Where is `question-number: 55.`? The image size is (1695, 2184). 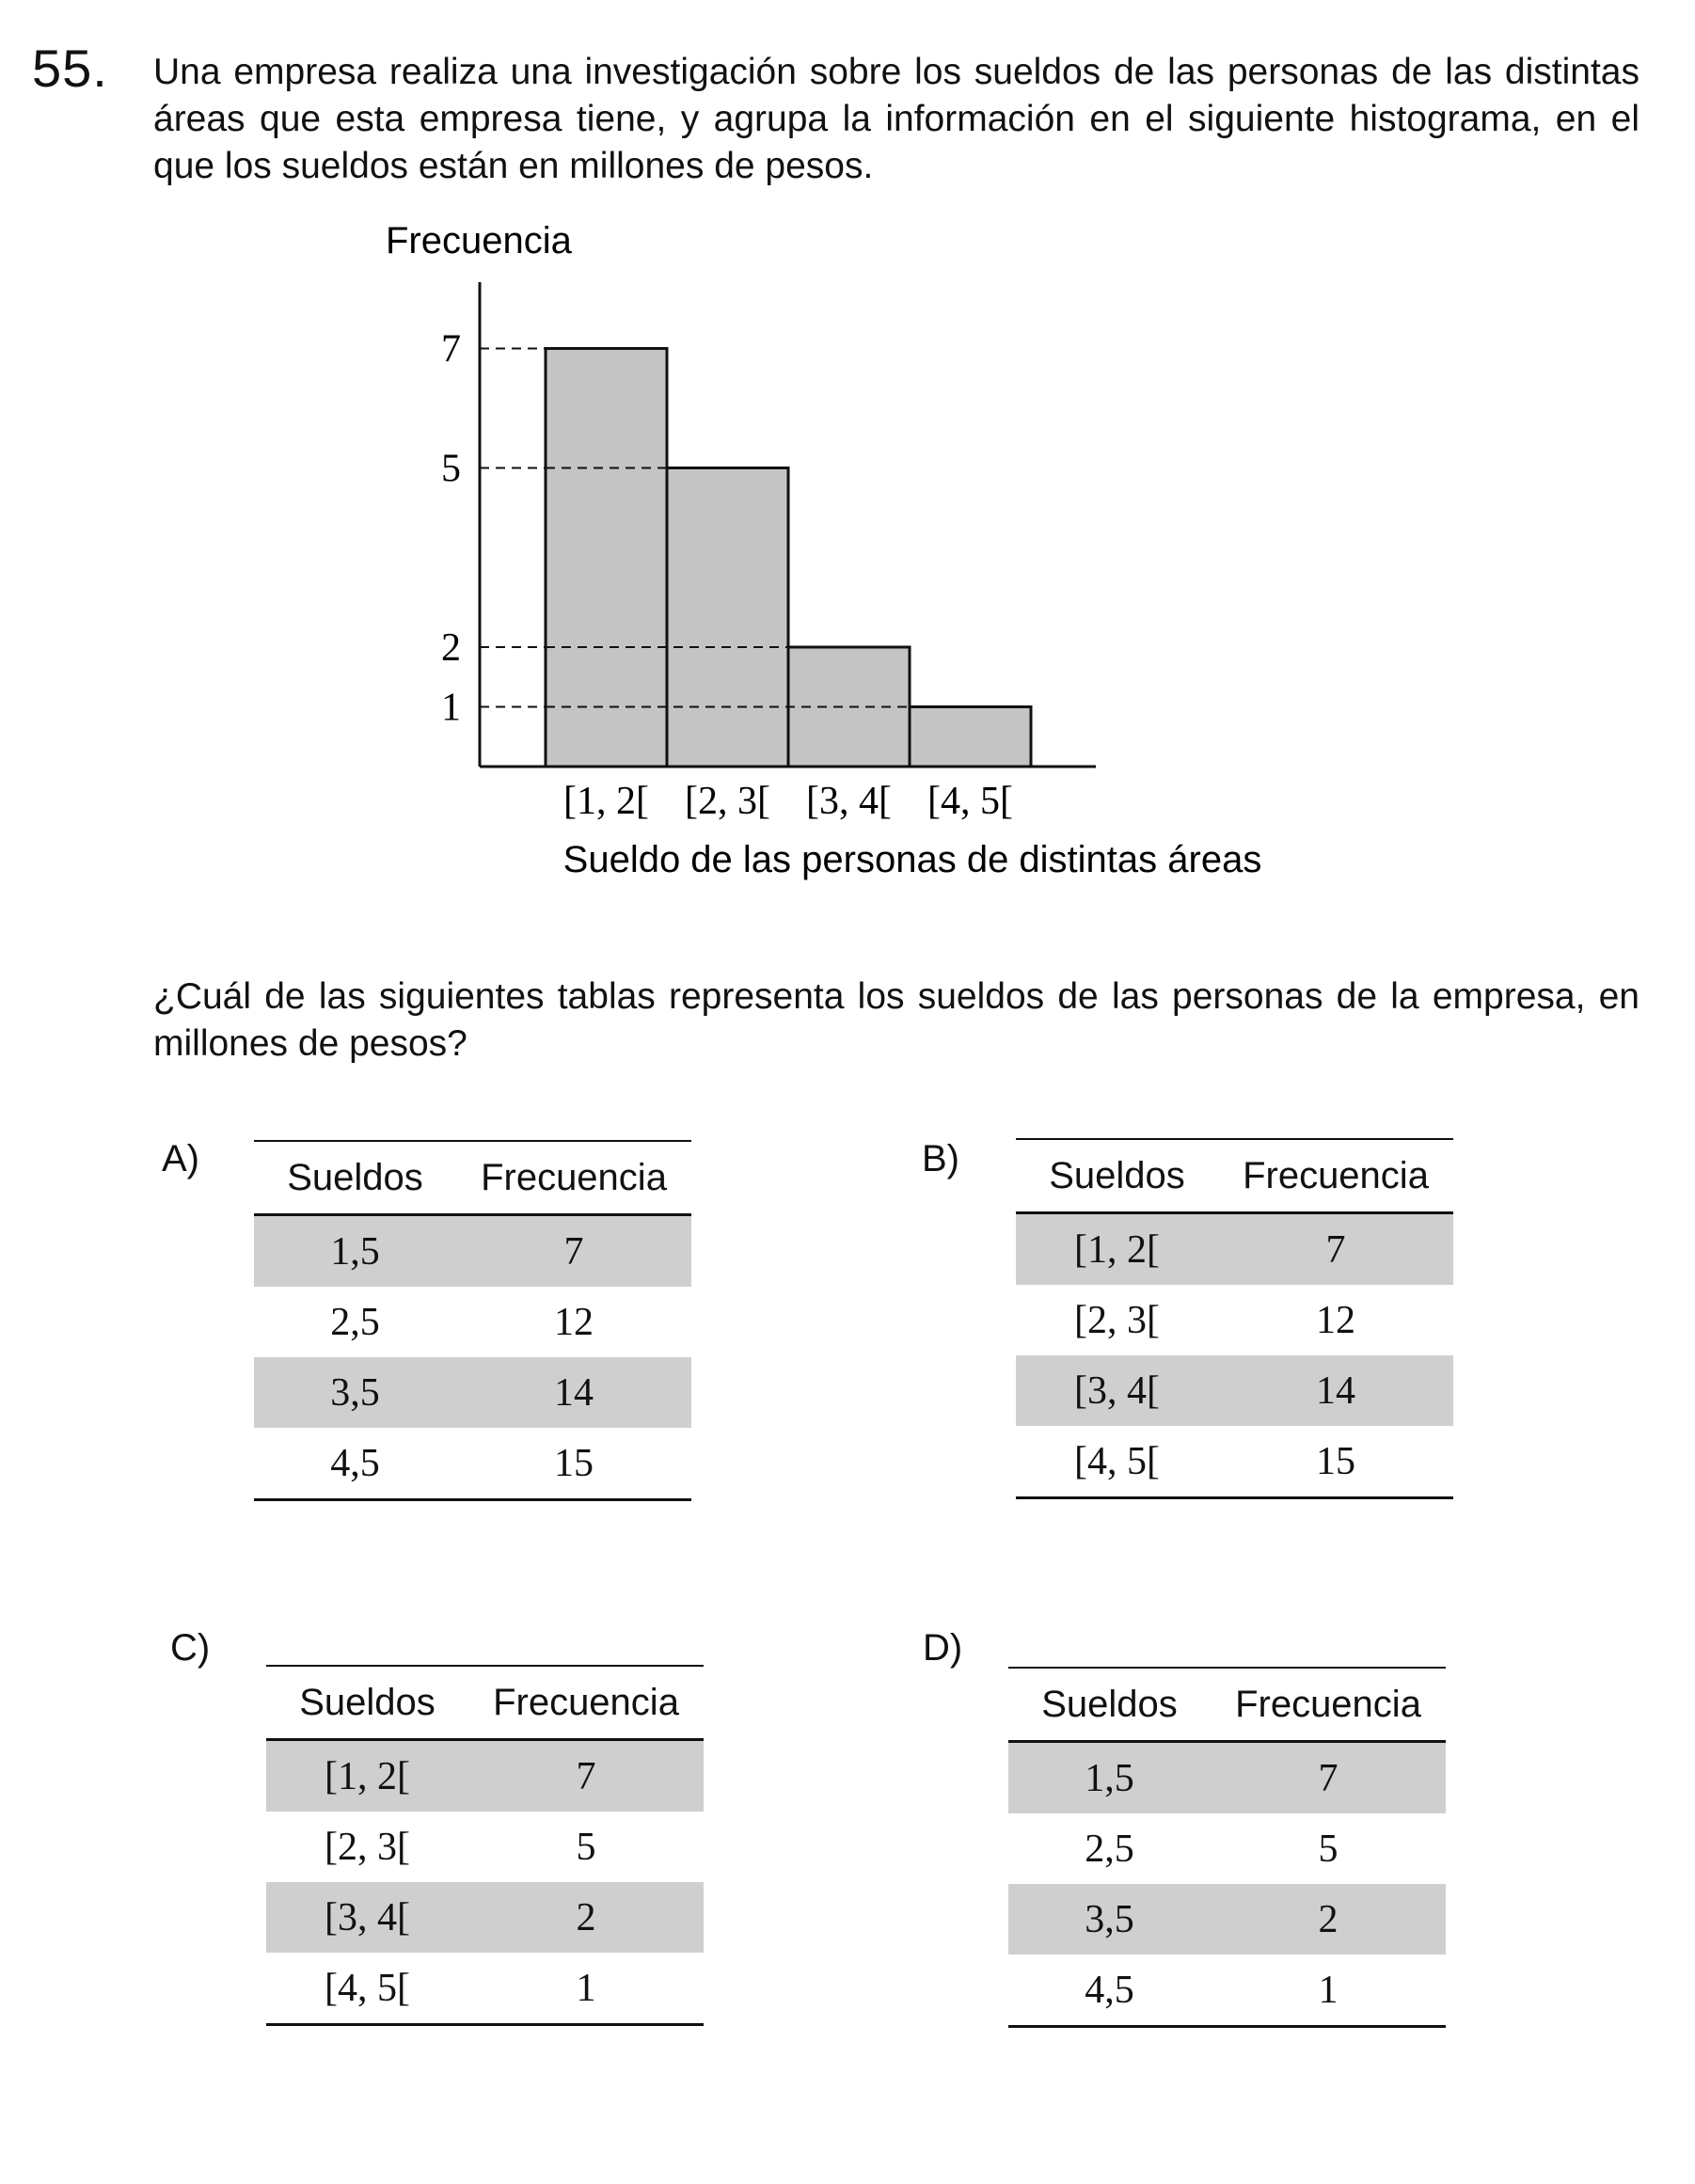
question-number: 55. is located at coordinates (70, 68).